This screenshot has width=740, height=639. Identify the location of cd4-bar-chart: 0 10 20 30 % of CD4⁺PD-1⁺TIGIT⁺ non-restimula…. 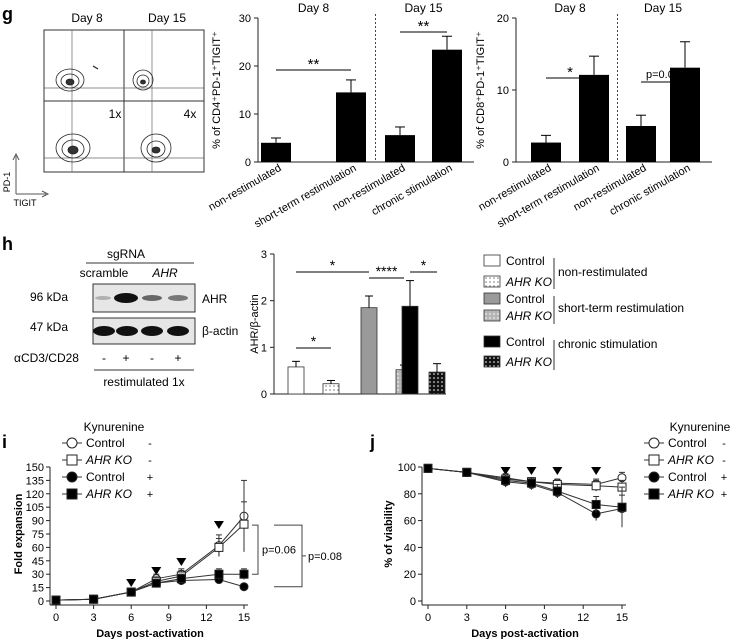
(340, 115).